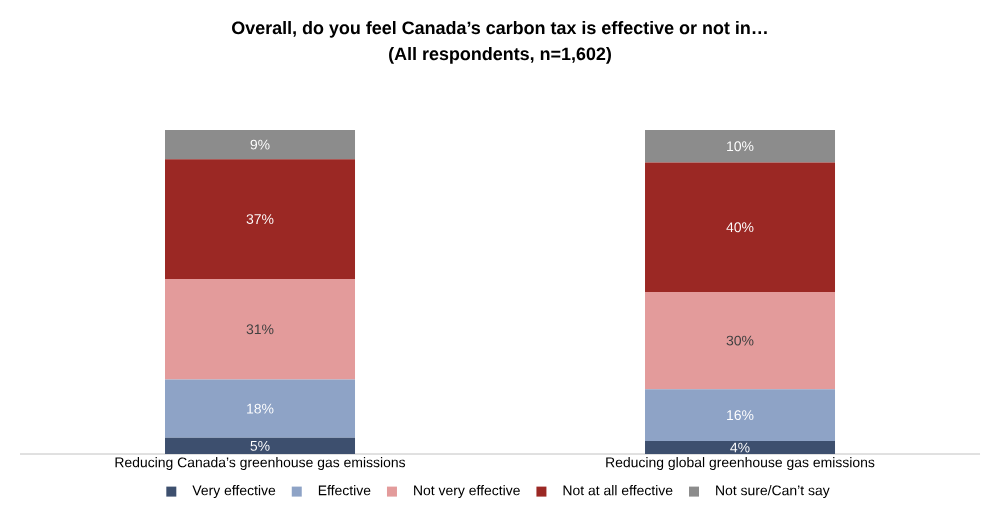 Image resolution: width=1000 pixels, height=522 pixels. Describe the element at coordinates (500, 55) in the screenshot. I see `chart-subtitle: (All respondents, n=1,602)` at that location.